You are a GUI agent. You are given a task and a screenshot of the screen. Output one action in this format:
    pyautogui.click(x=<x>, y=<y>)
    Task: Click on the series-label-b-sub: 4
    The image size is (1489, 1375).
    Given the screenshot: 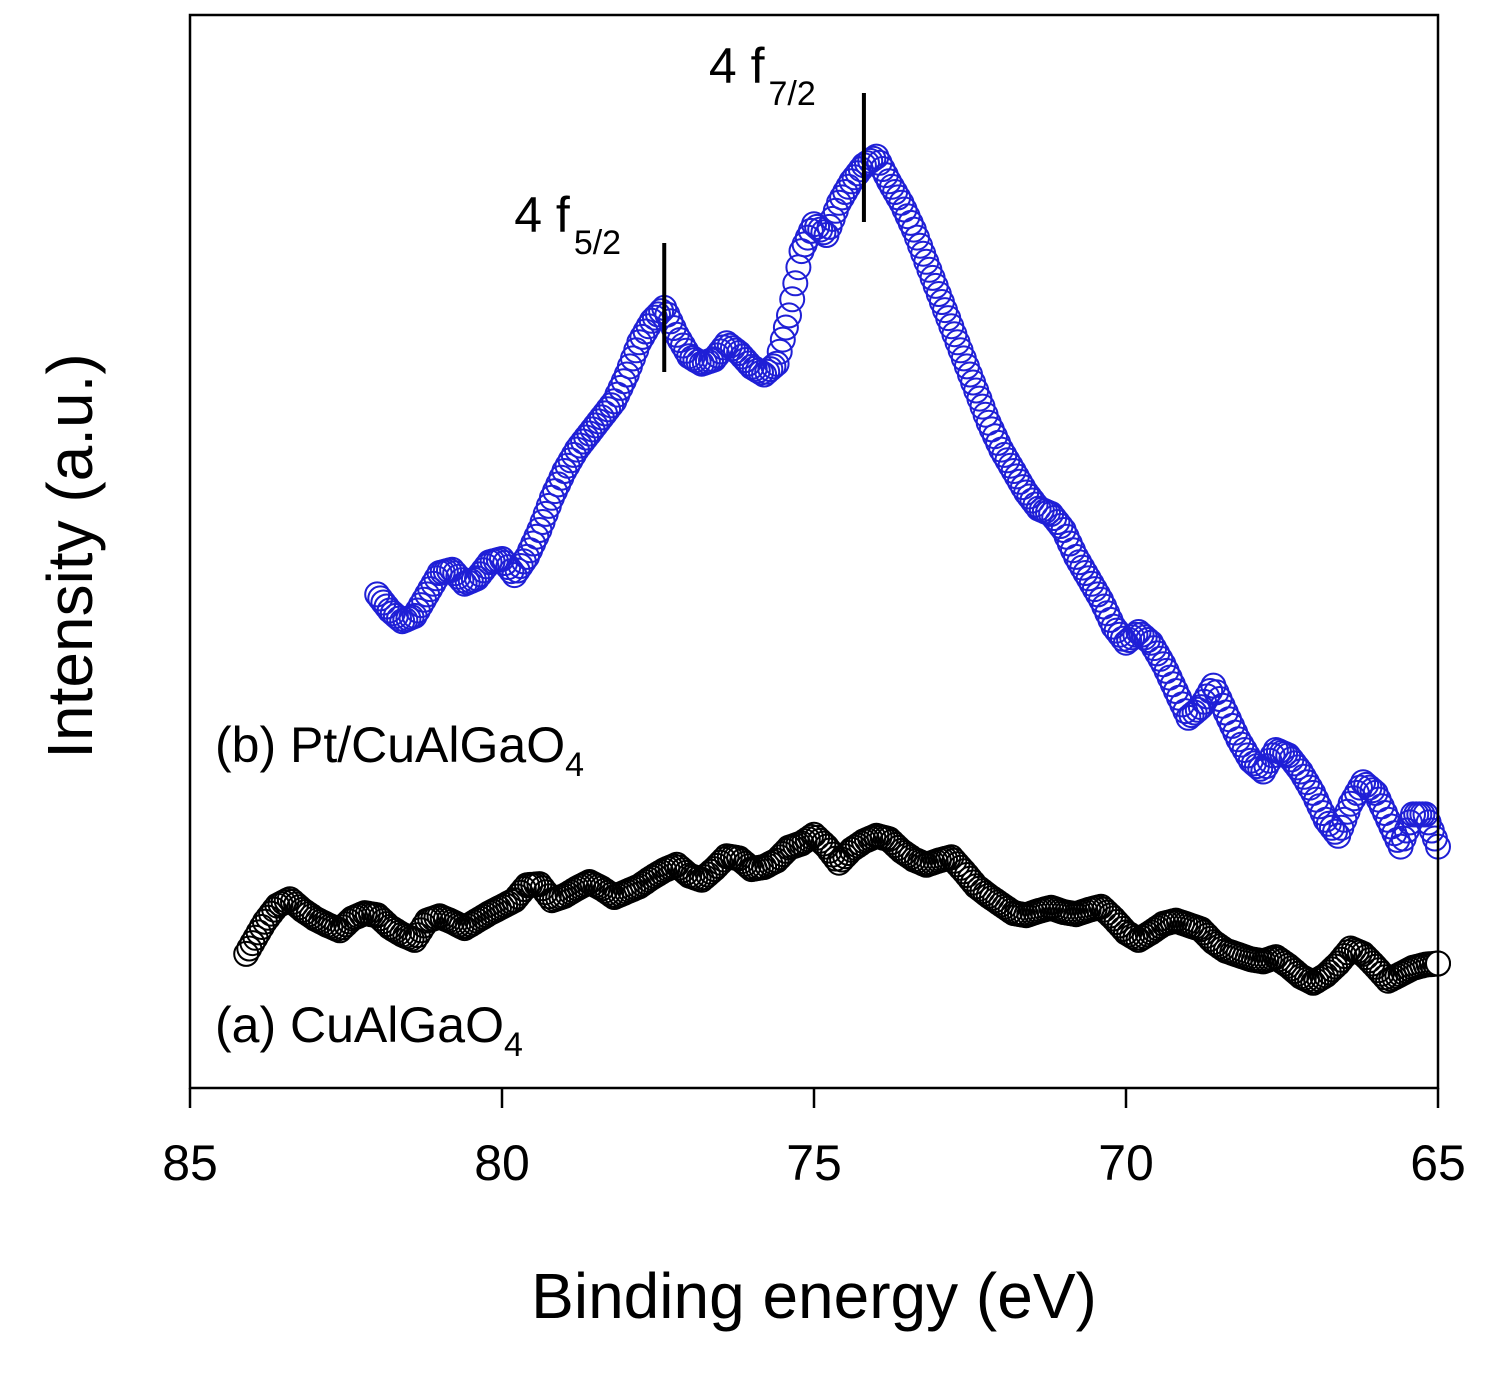 What is the action you would take?
    pyautogui.click(x=574, y=765)
    